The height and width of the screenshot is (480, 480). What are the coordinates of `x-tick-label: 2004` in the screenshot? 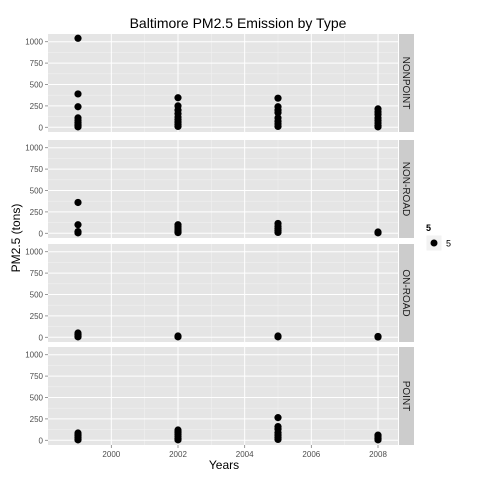 It's located at (245, 454).